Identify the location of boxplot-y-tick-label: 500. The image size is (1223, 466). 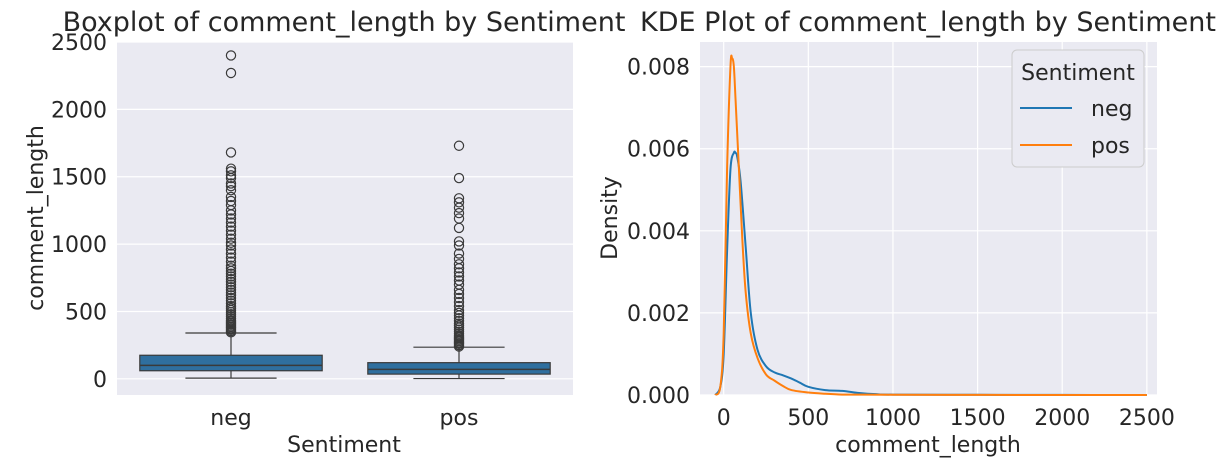
(86, 312).